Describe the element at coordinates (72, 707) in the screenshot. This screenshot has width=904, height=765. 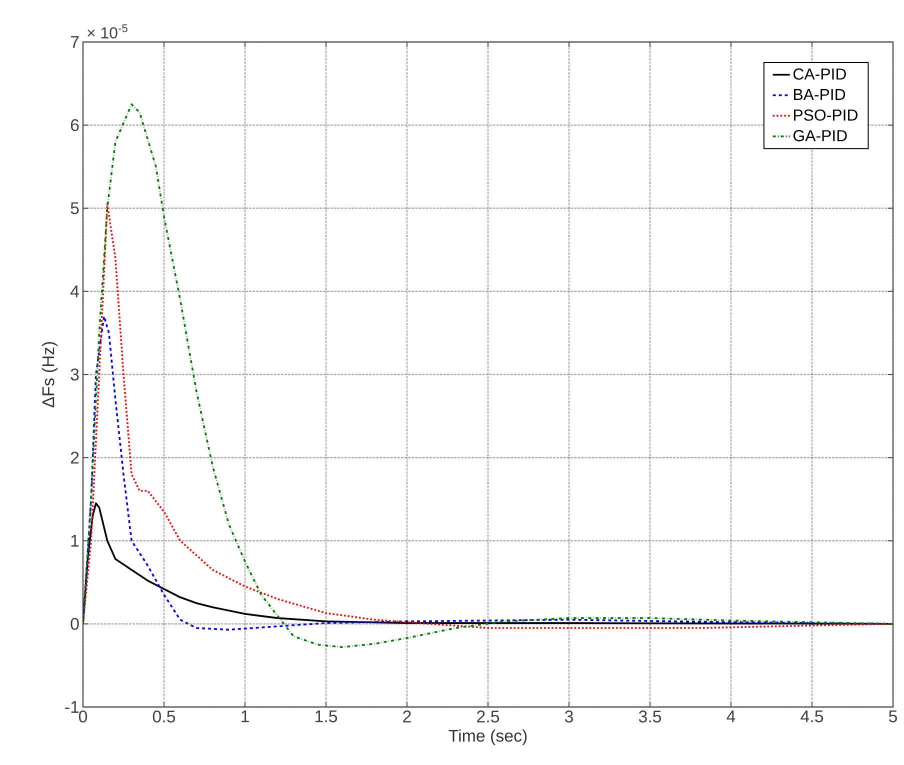
I see `y-tick-label: -1` at that location.